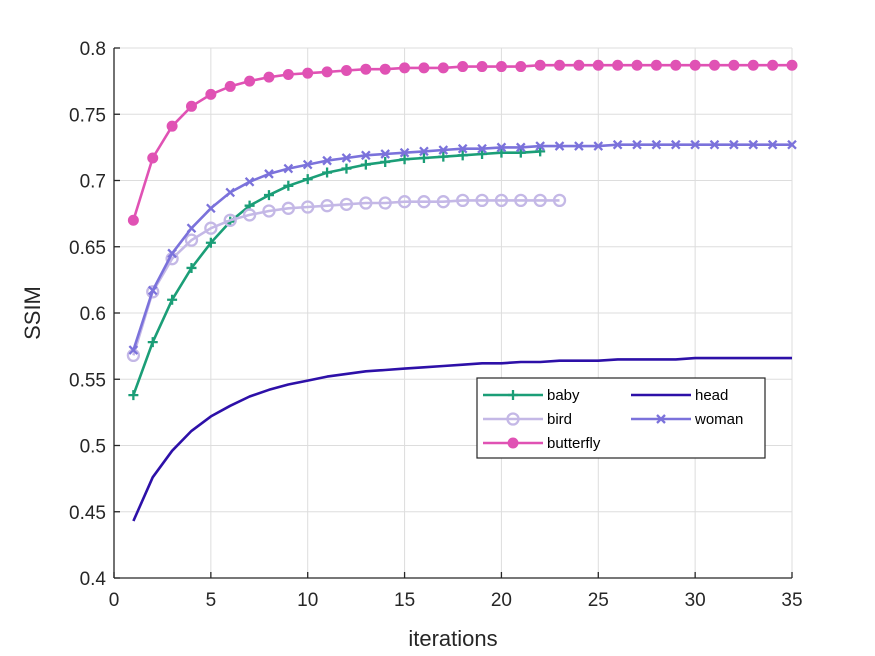  I want to click on series-bird, so click(346, 278).